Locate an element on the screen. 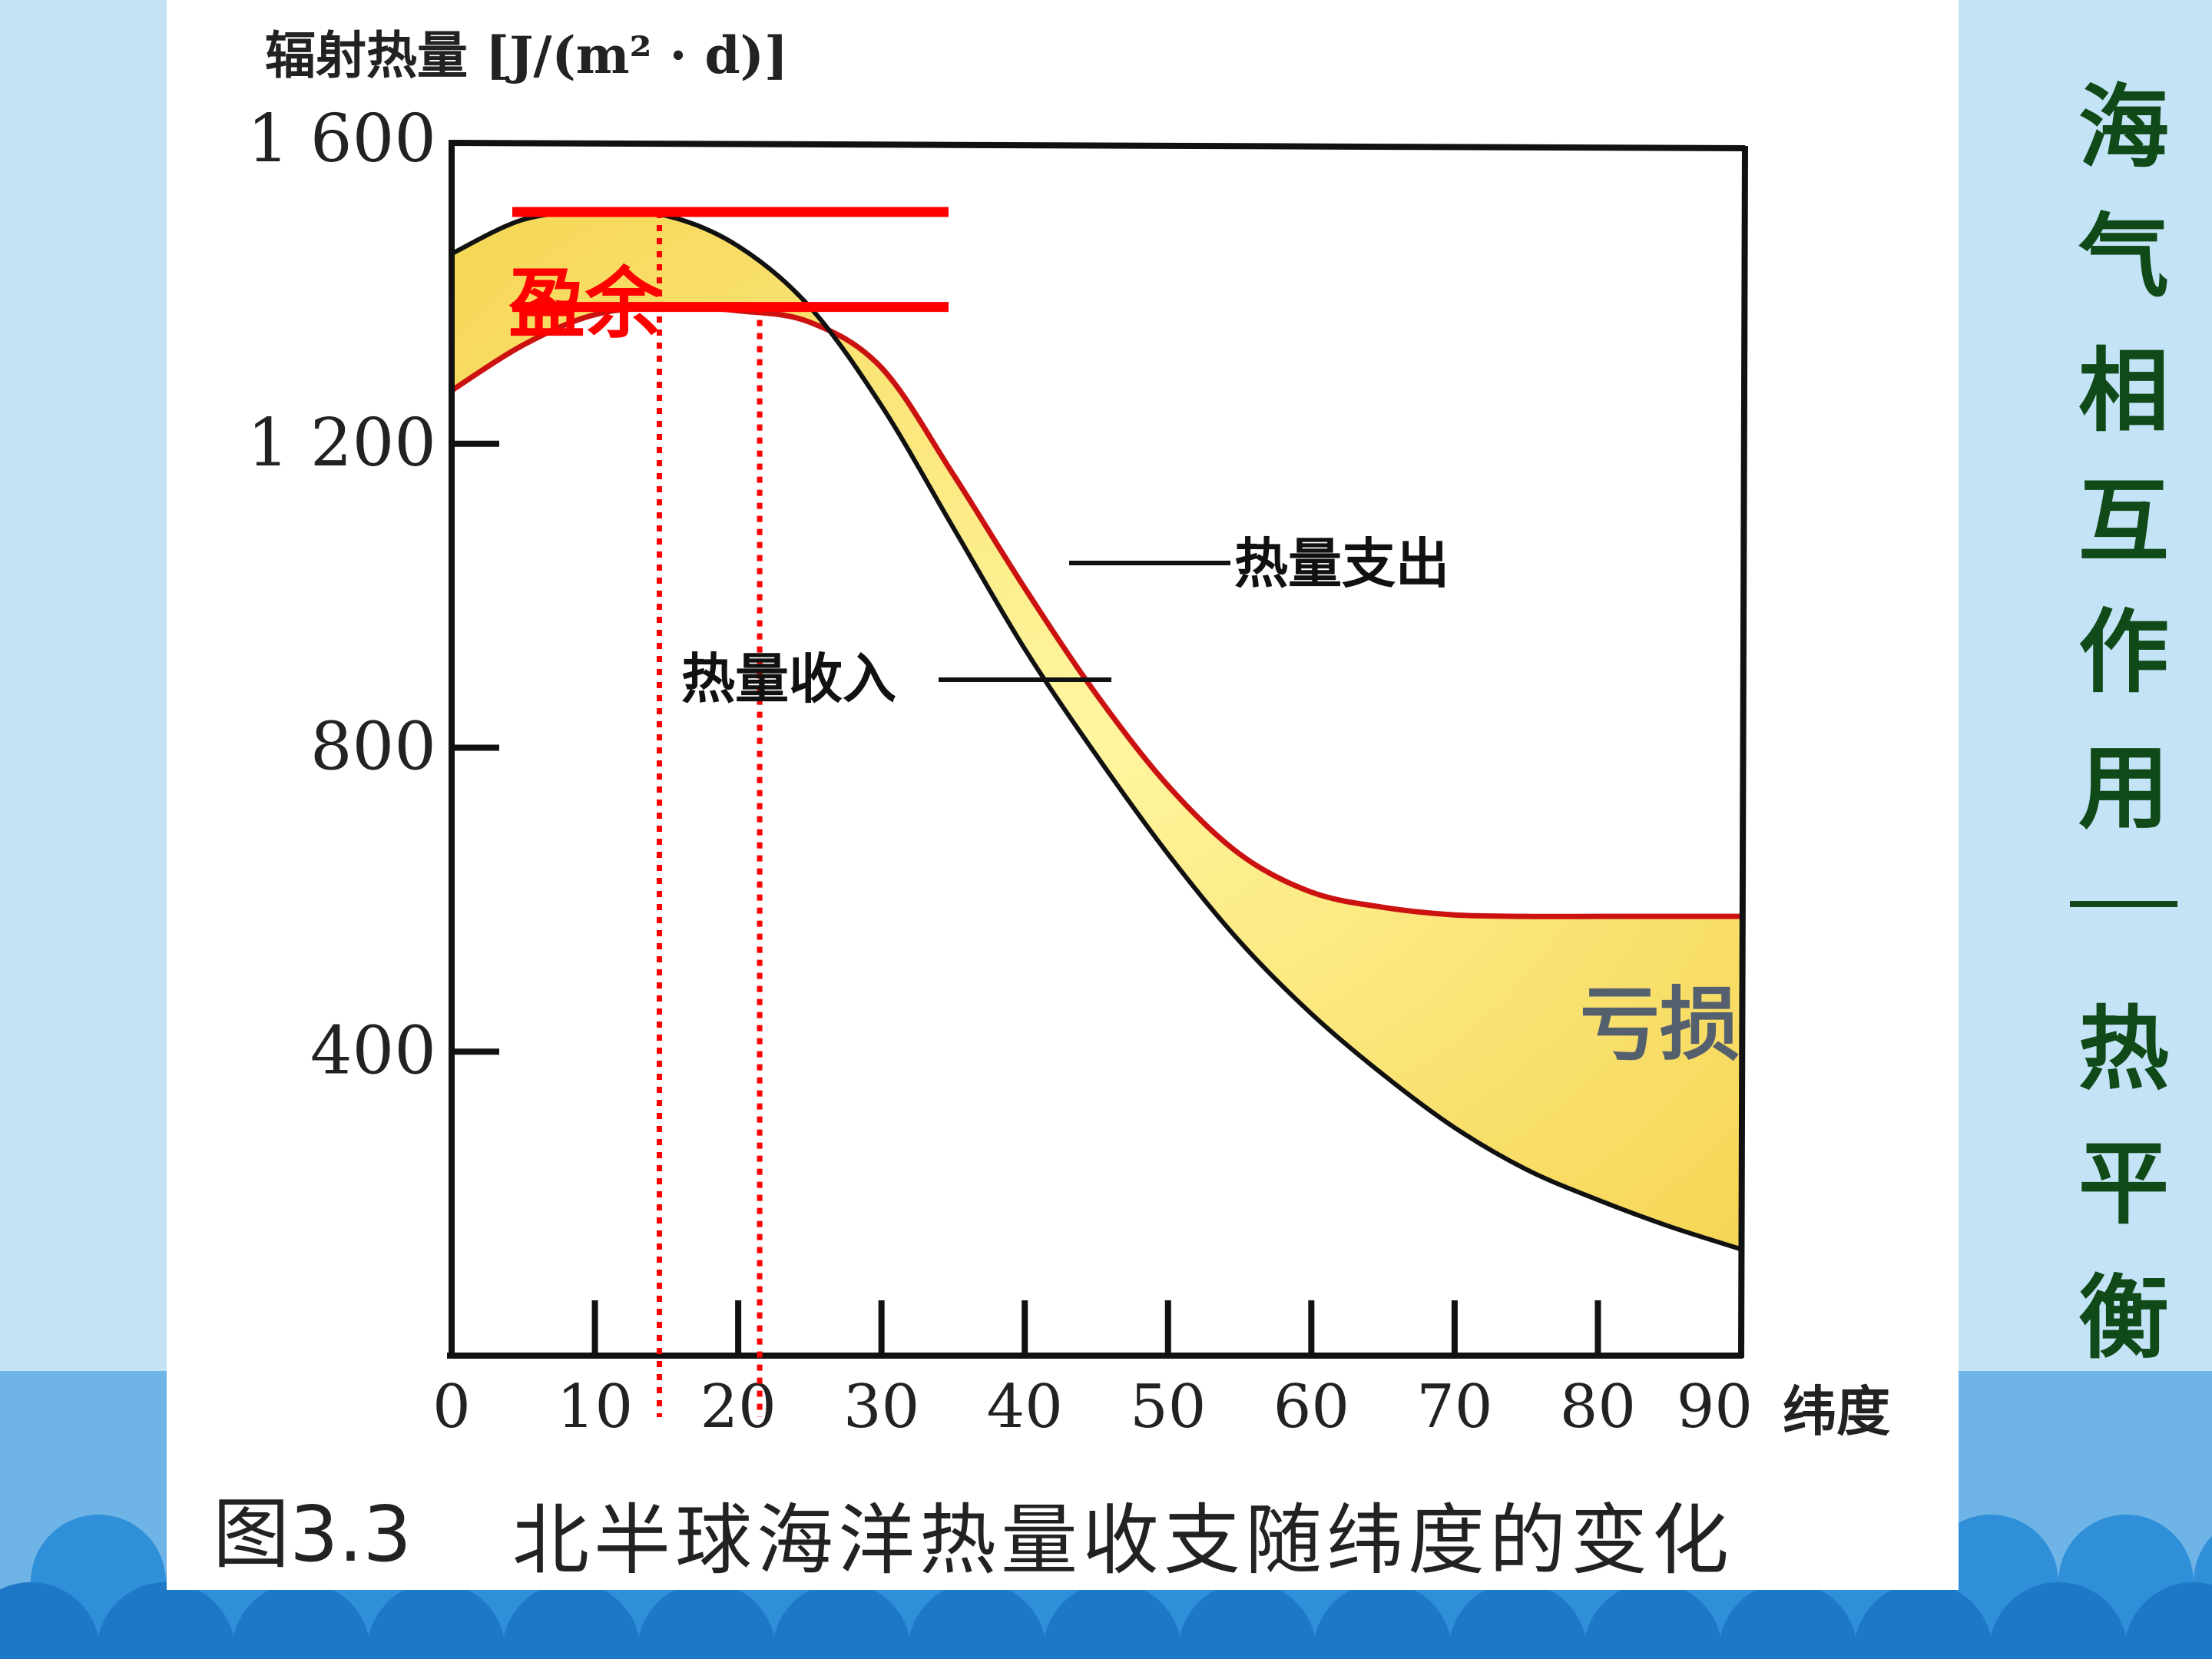  x-tick-label-10: 10 is located at coordinates (595, 1408).